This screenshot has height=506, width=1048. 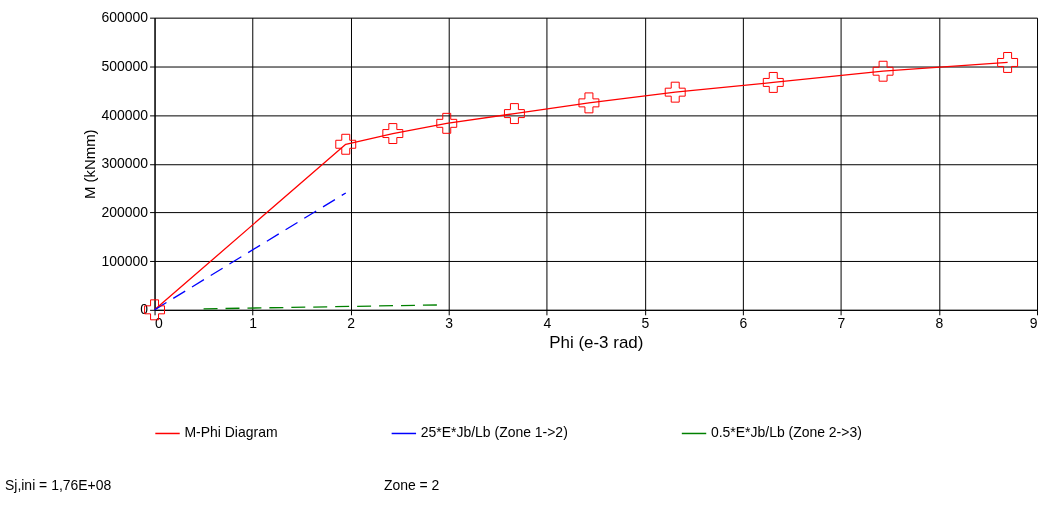 I want to click on x-tick-label: 0, so click(x=159, y=323).